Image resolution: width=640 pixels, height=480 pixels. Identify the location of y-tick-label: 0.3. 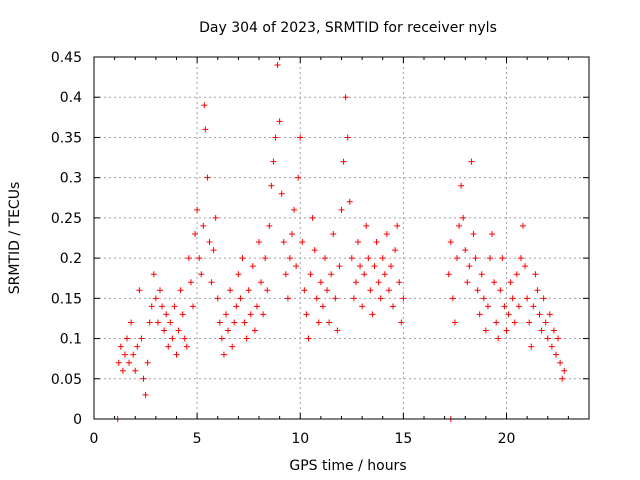
(71, 179).